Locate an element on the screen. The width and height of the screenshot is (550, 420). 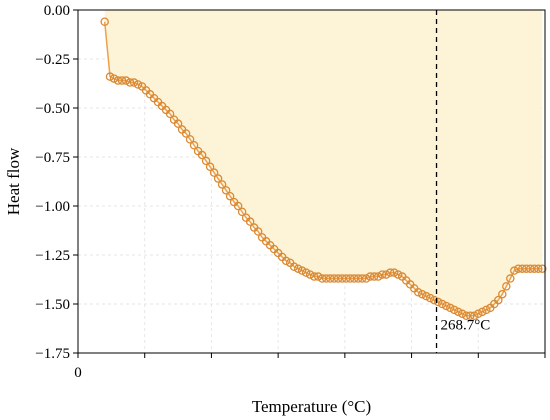
x-axis-title: Temperature (°C) is located at coordinates (311, 406).